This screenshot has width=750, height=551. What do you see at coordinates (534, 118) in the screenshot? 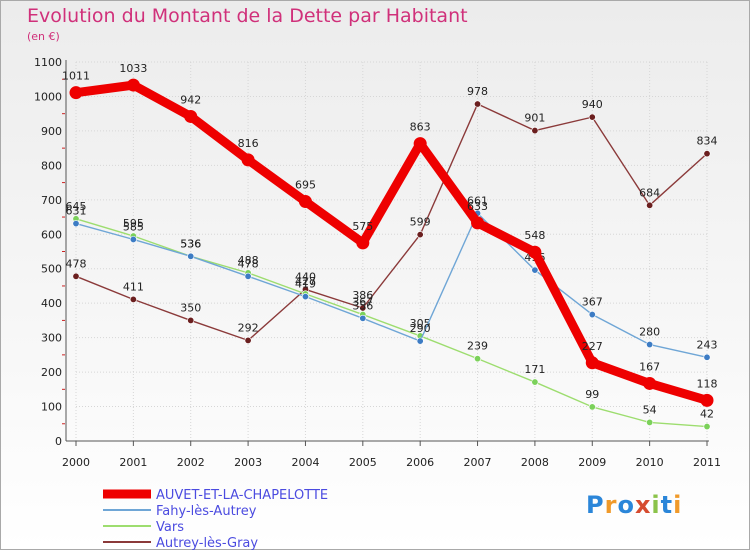
I see `data-label: 901` at bounding box center [534, 118].